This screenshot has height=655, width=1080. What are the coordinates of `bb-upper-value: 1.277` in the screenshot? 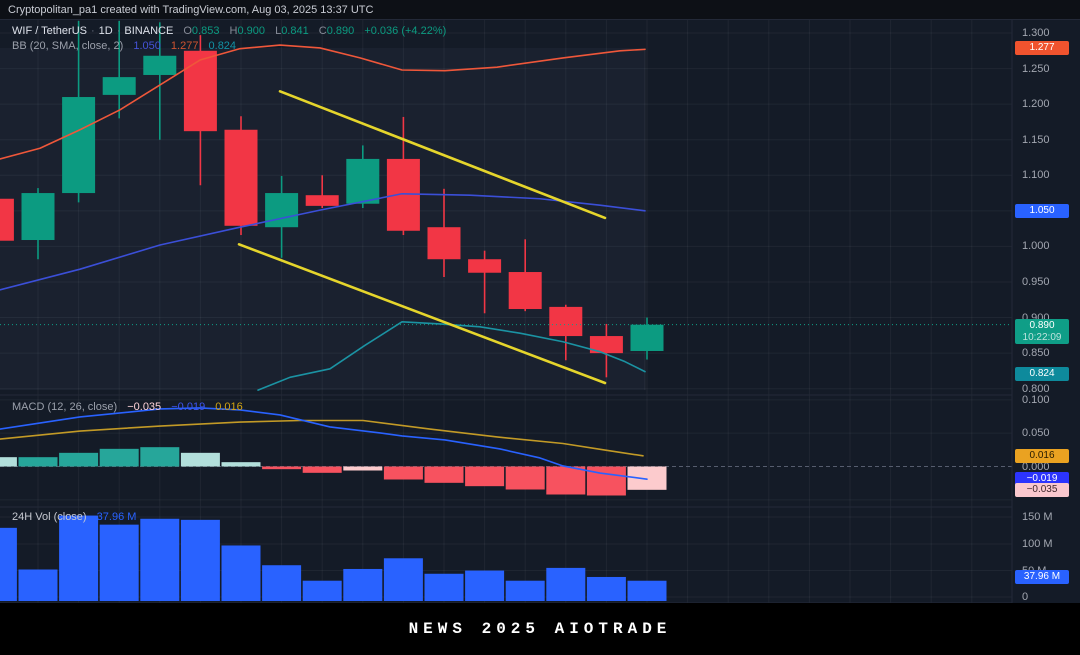 It's located at (184, 46).